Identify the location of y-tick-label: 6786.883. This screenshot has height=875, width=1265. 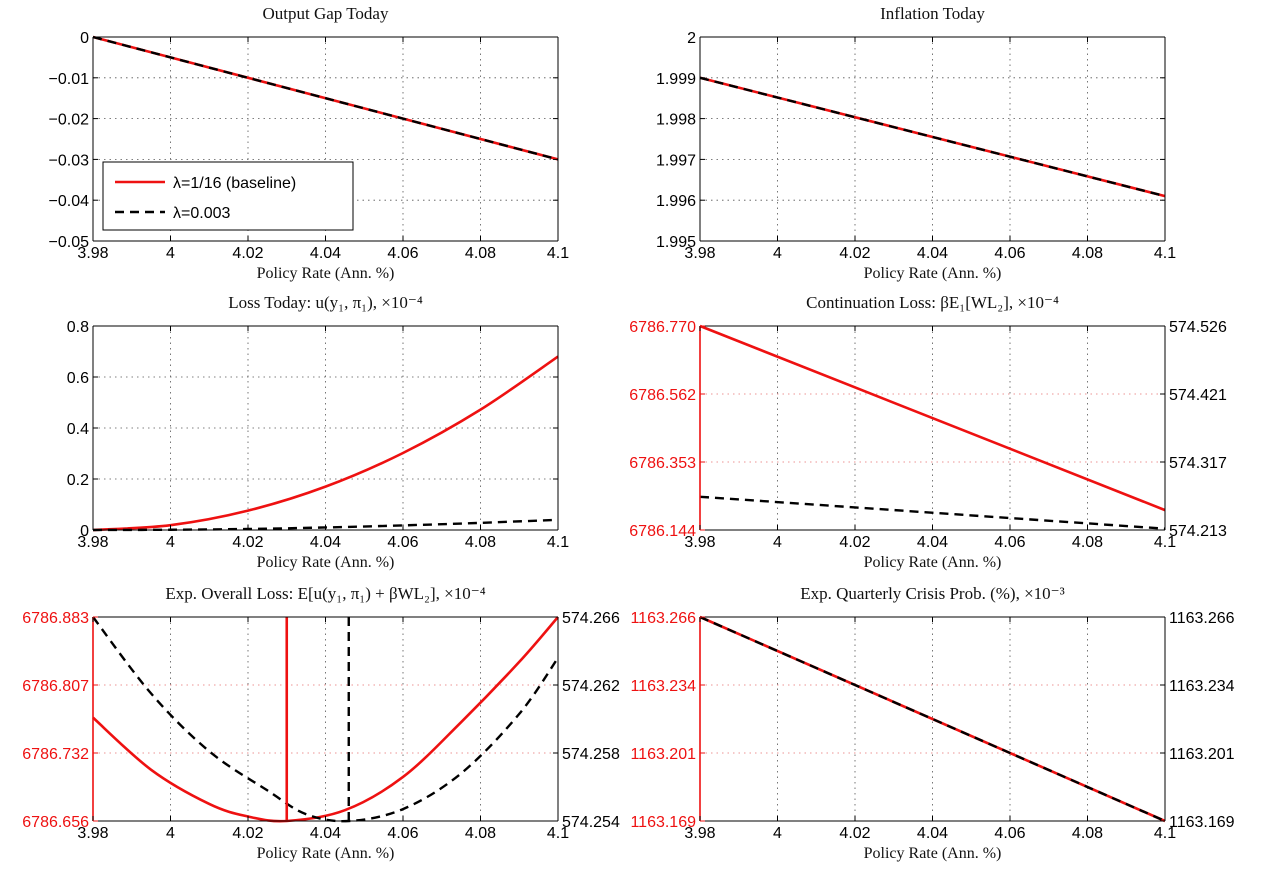
(55, 618).